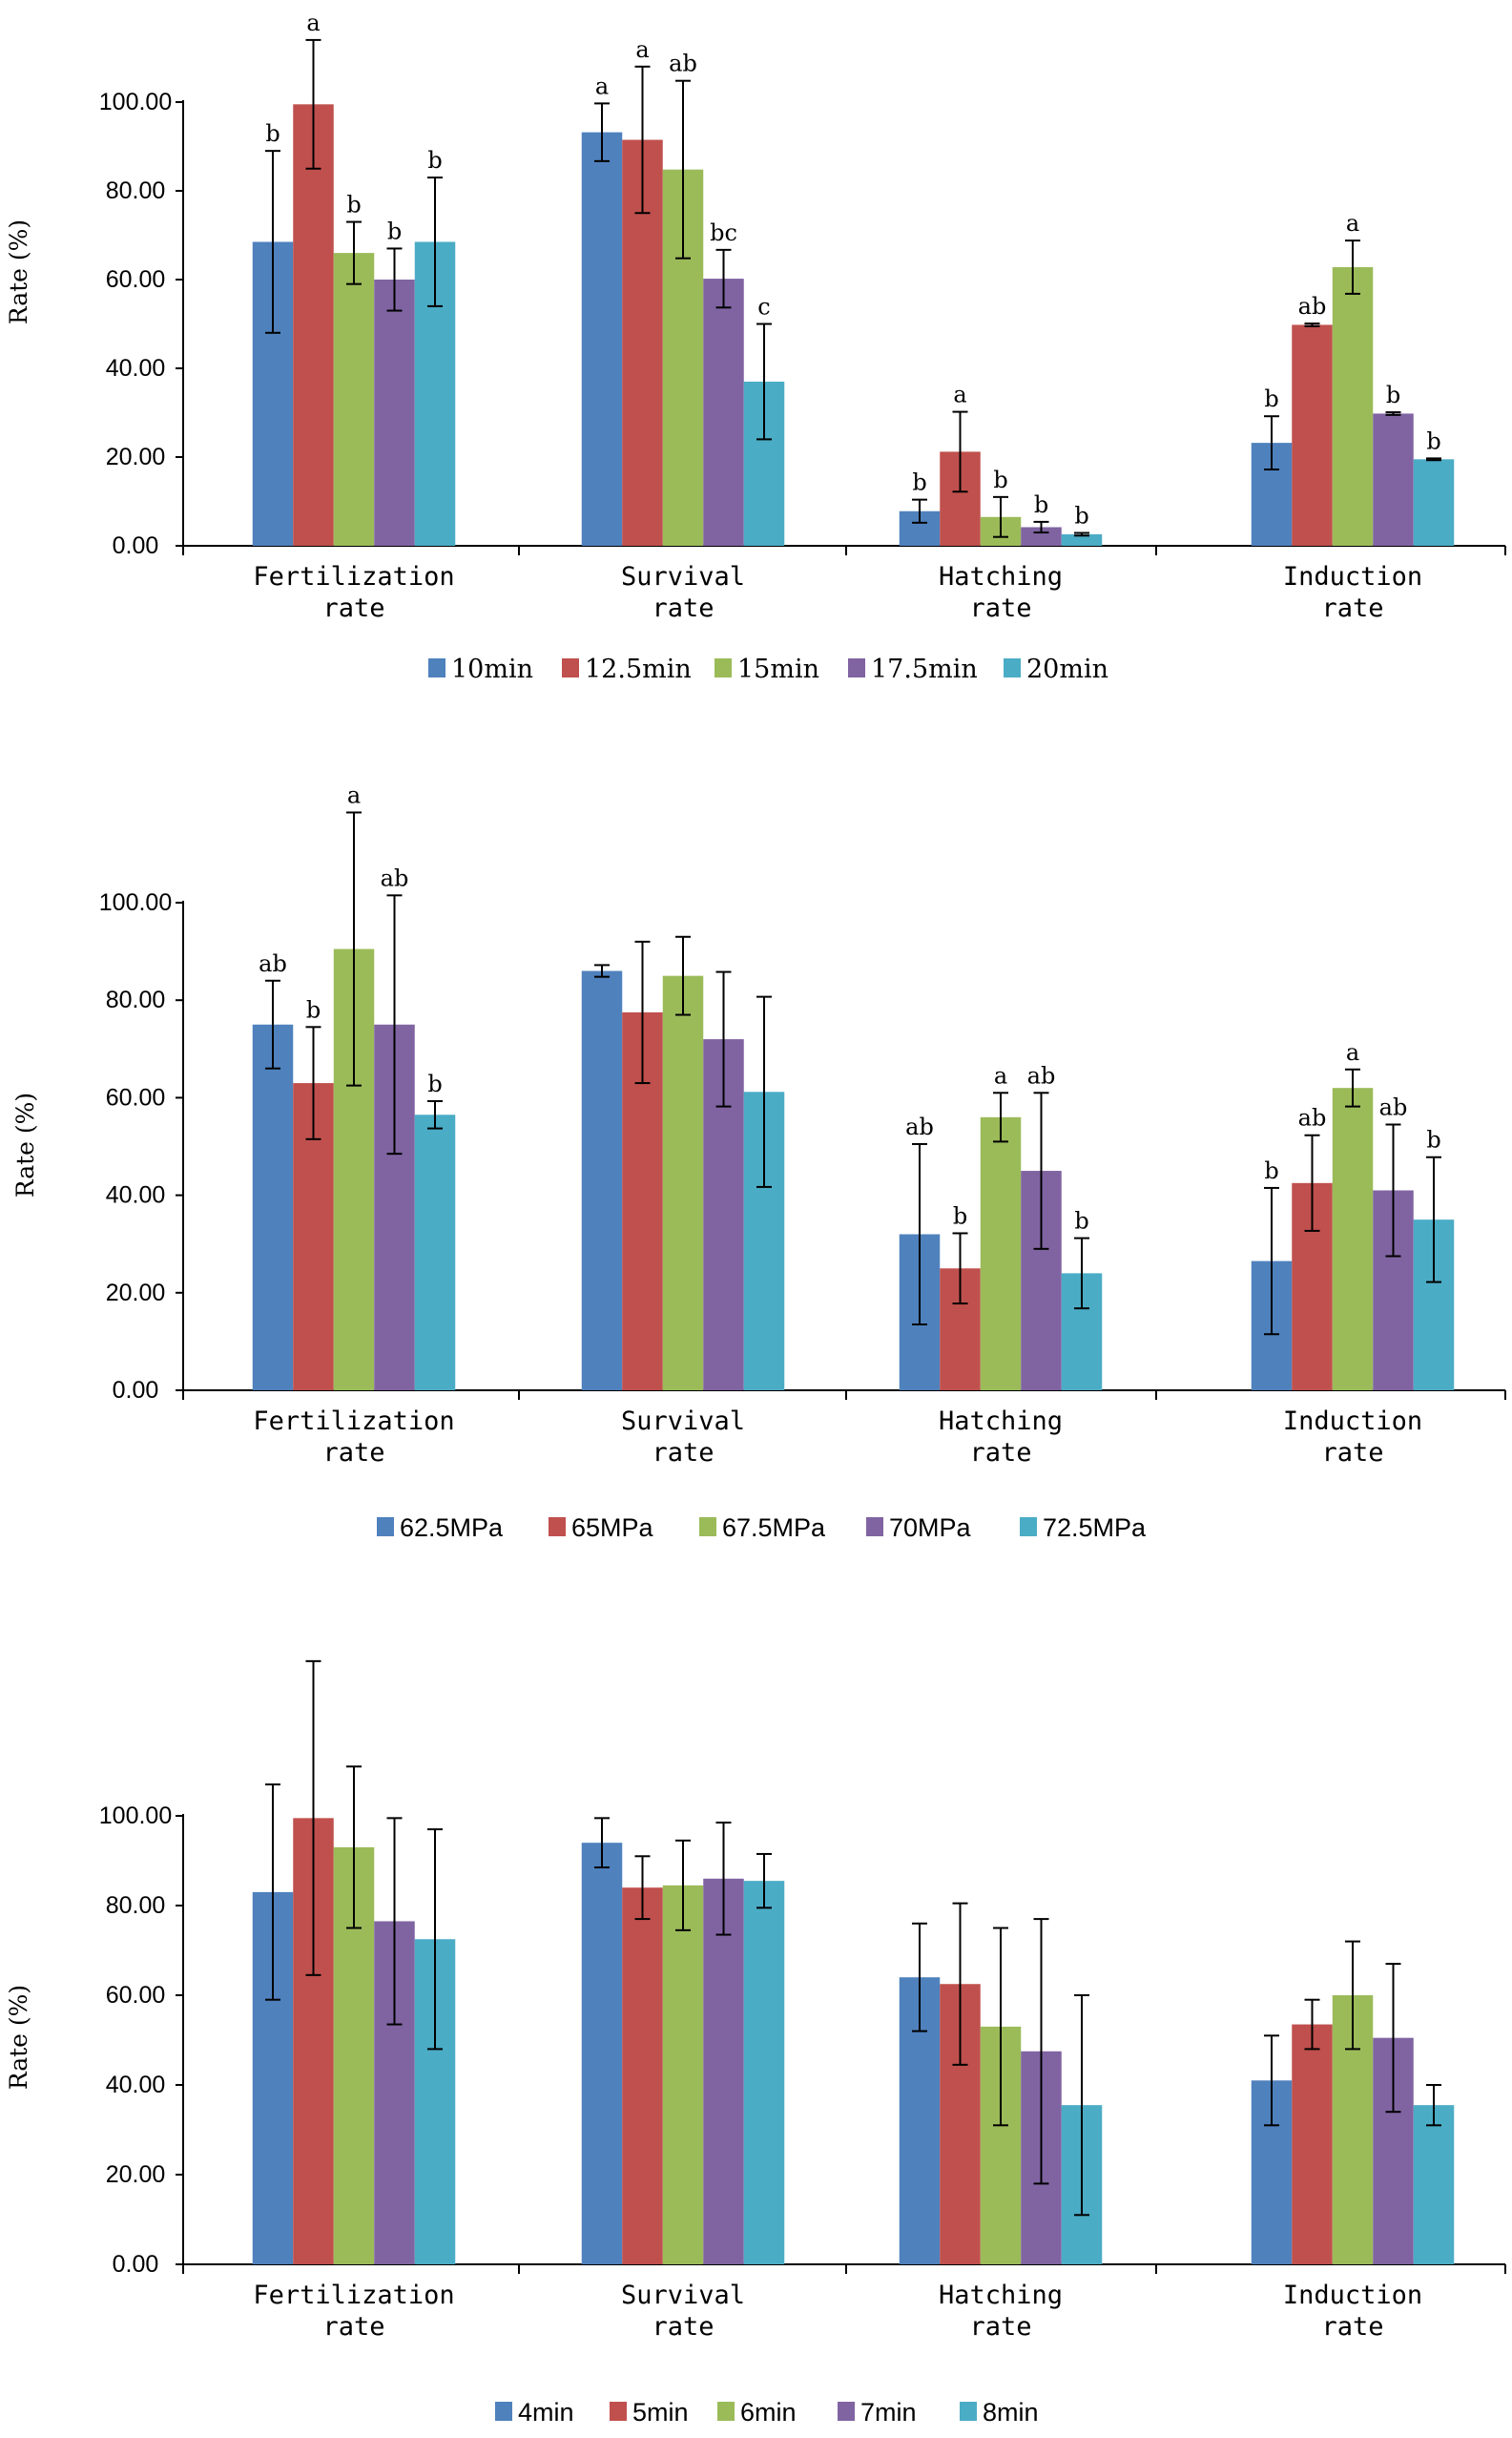  I want to click on bar-10min, so click(602, 339).